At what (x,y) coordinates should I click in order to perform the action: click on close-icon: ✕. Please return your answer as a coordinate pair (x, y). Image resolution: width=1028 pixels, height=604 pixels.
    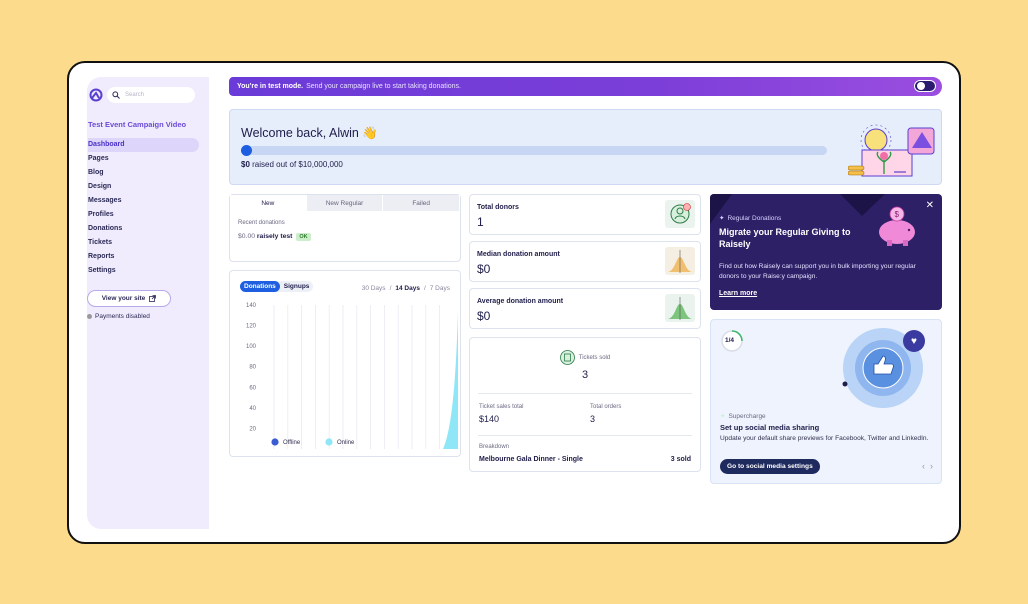
    Looking at the image, I should click on (929, 205).